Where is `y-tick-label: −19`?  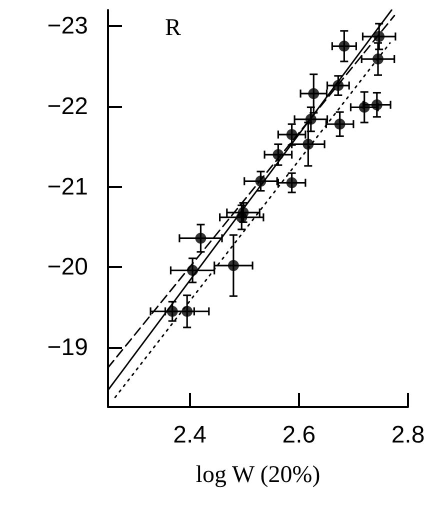
y-tick-label: −19 is located at coordinates (67, 348).